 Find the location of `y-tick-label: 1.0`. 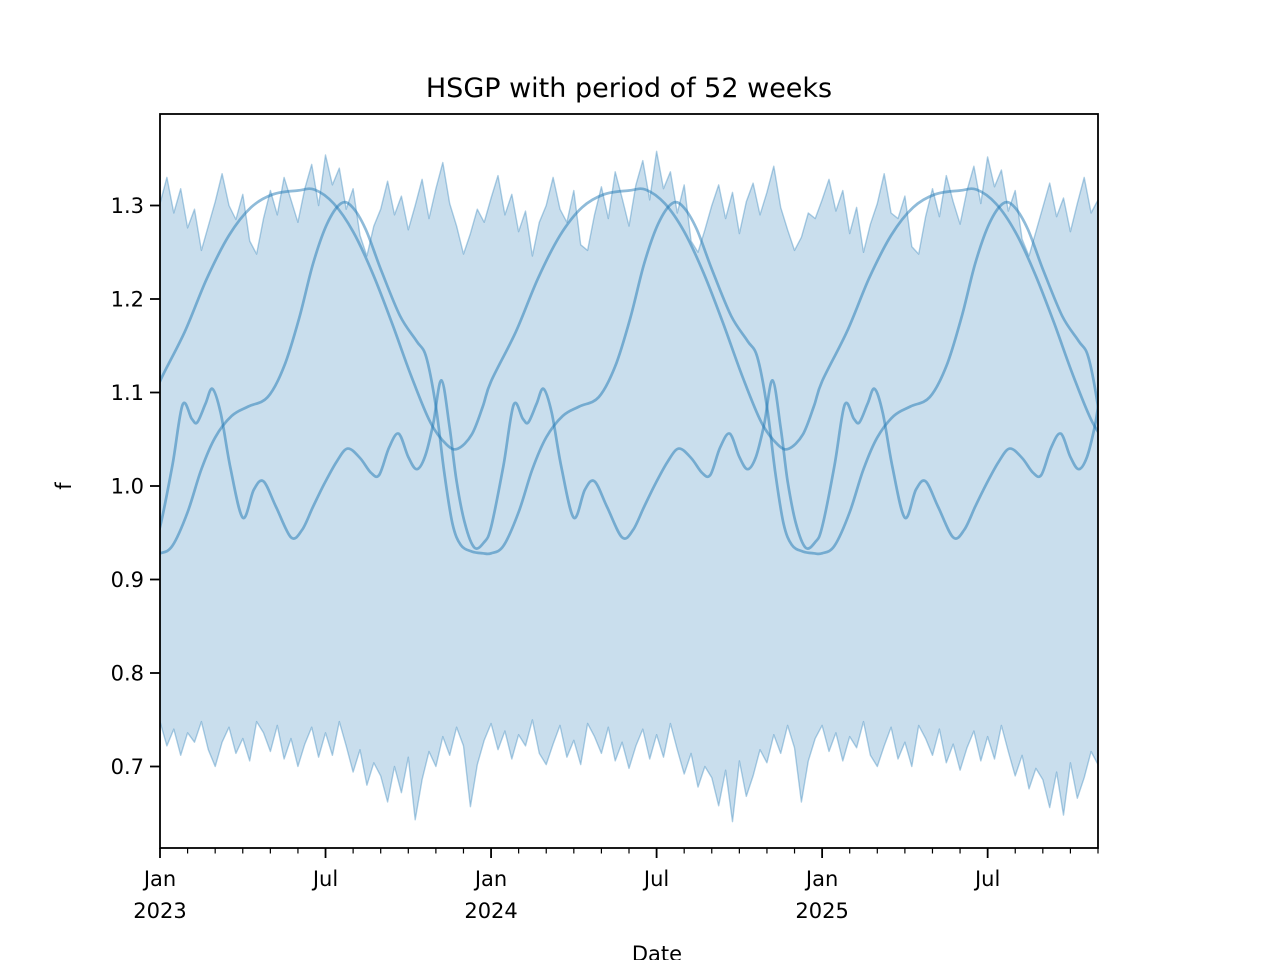

y-tick-label: 1.0 is located at coordinates (127, 487).